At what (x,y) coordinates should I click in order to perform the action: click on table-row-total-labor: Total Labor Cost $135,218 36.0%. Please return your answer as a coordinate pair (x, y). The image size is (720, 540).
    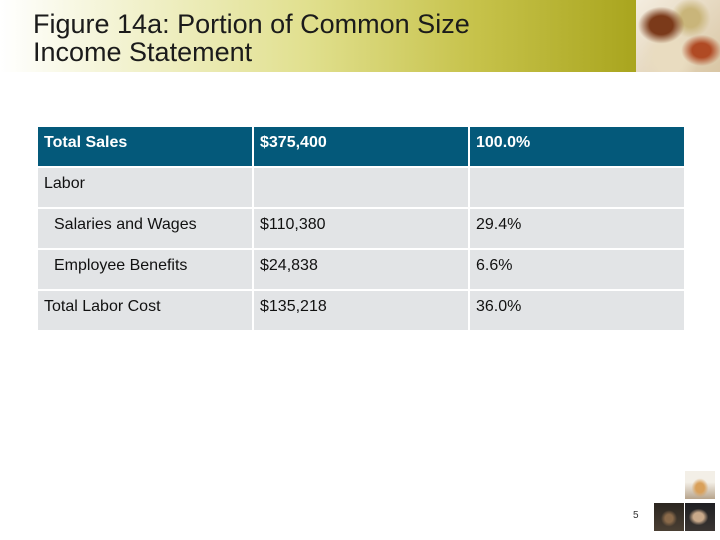
    Looking at the image, I should click on (361, 310).